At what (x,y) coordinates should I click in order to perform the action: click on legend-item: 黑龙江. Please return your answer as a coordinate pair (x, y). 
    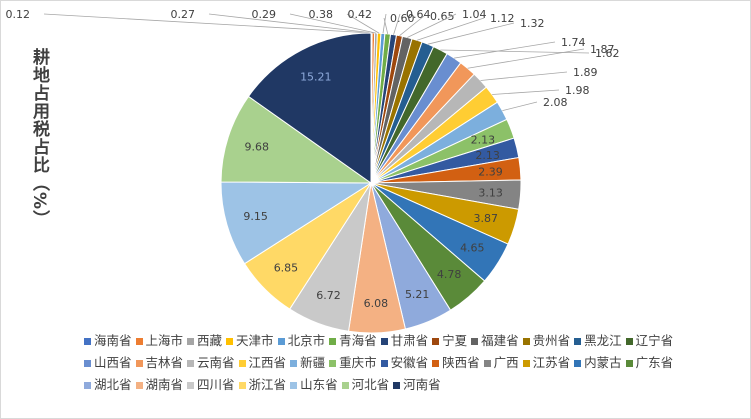
    Looking at the image, I should click on (598, 341).